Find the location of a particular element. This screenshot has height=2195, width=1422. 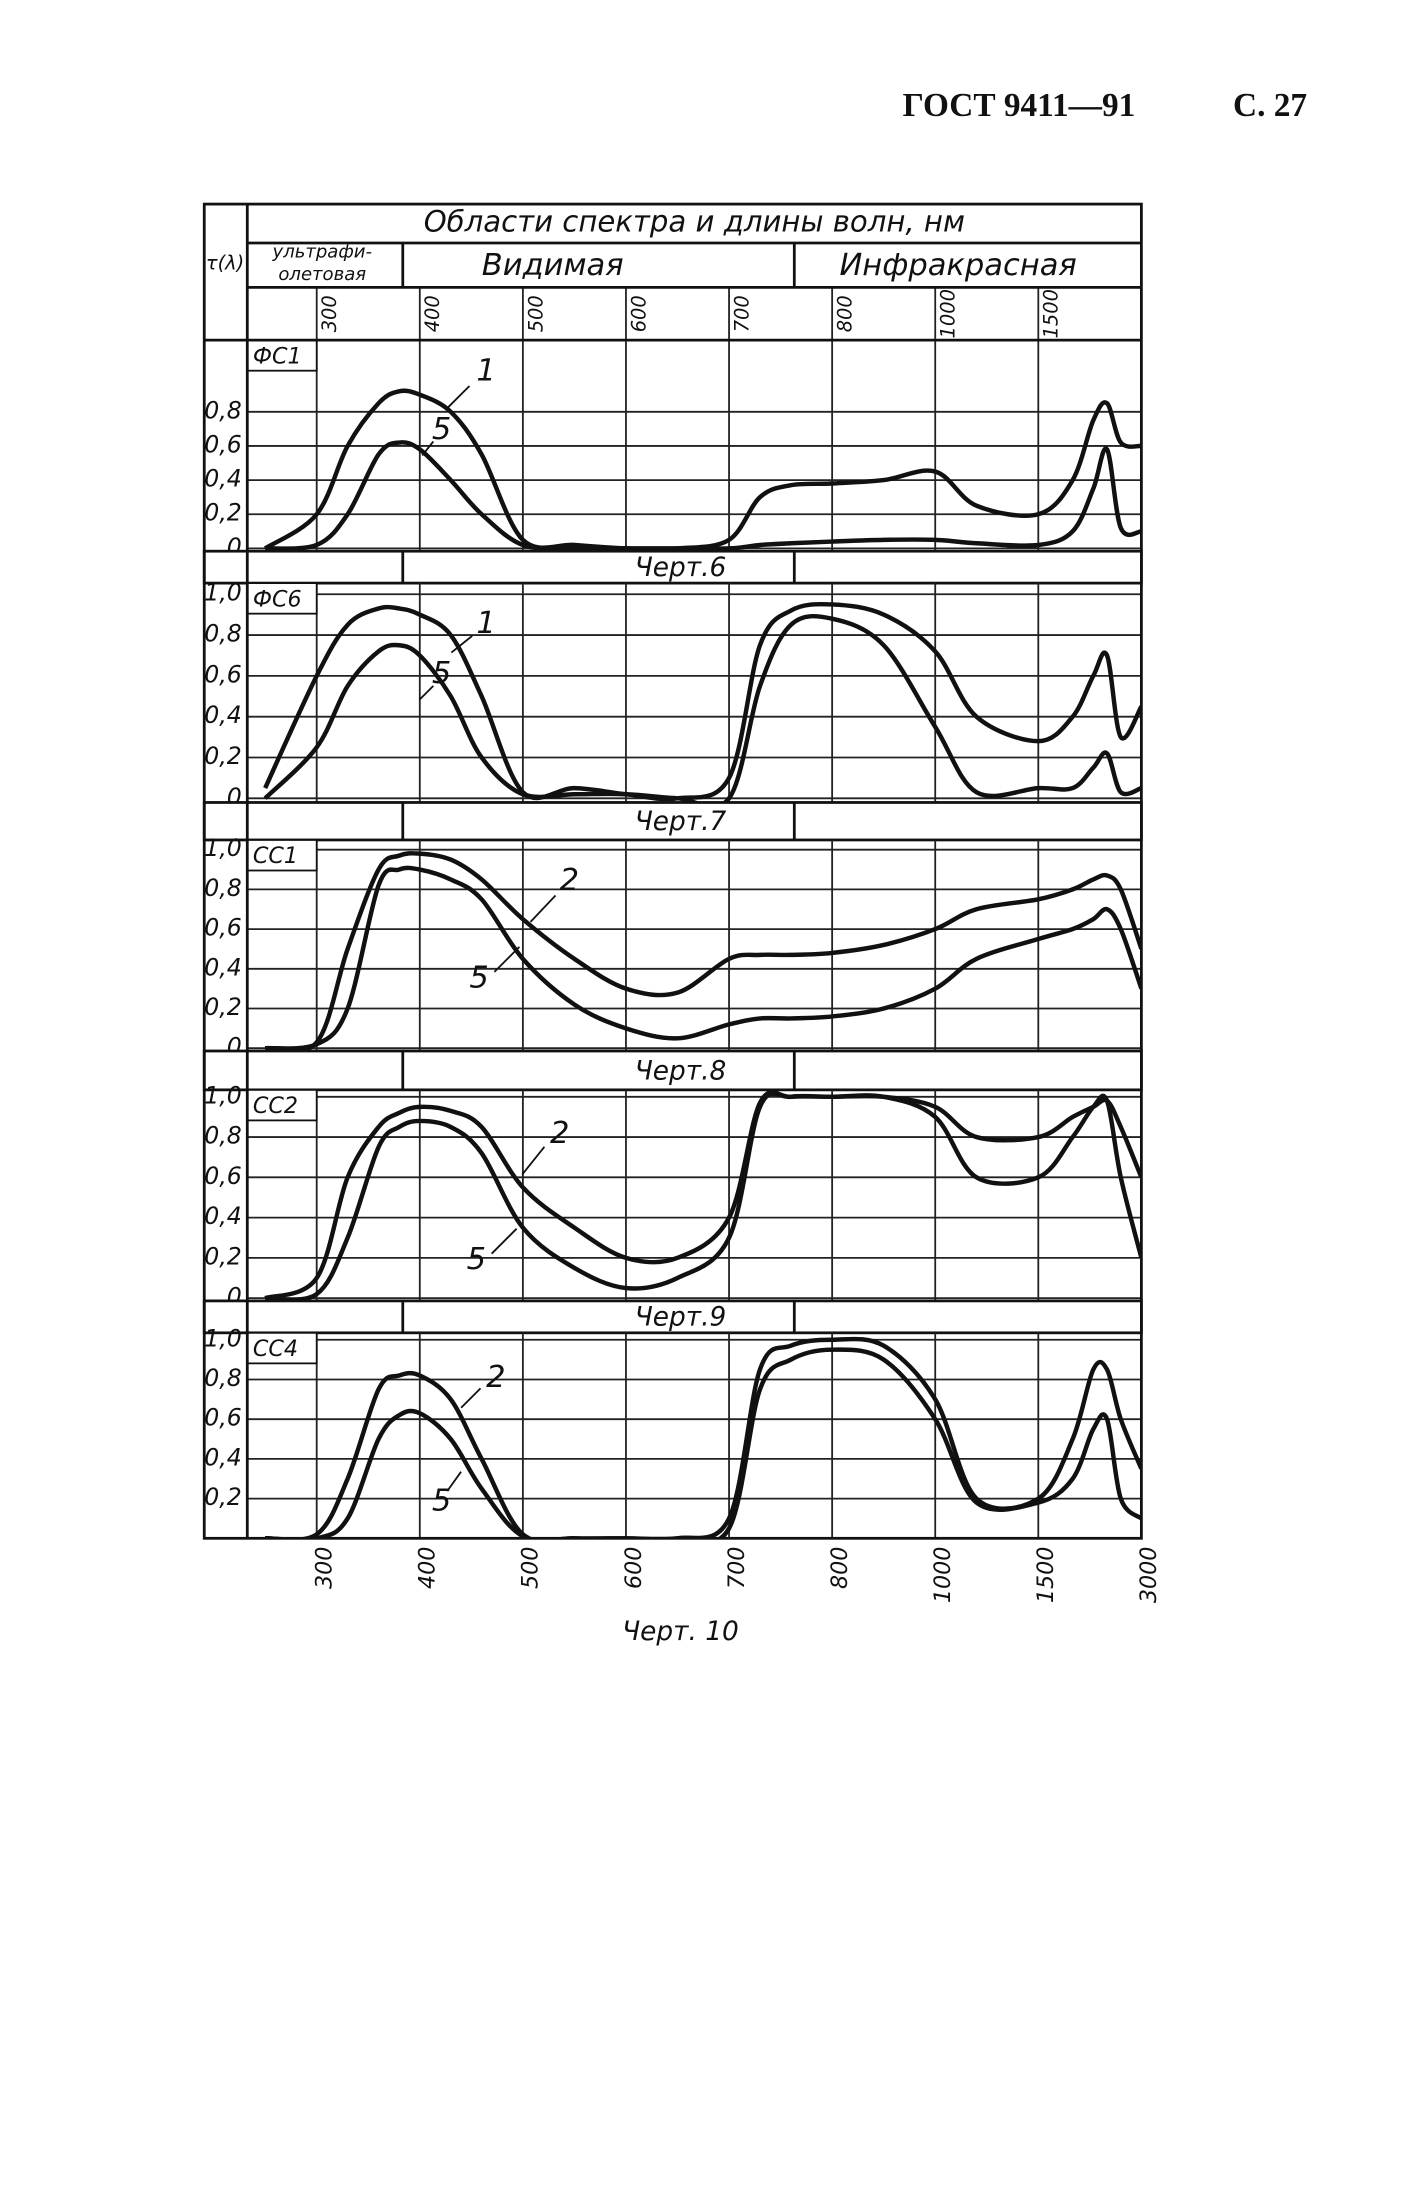

title-strip is located at coordinates (672, 821).